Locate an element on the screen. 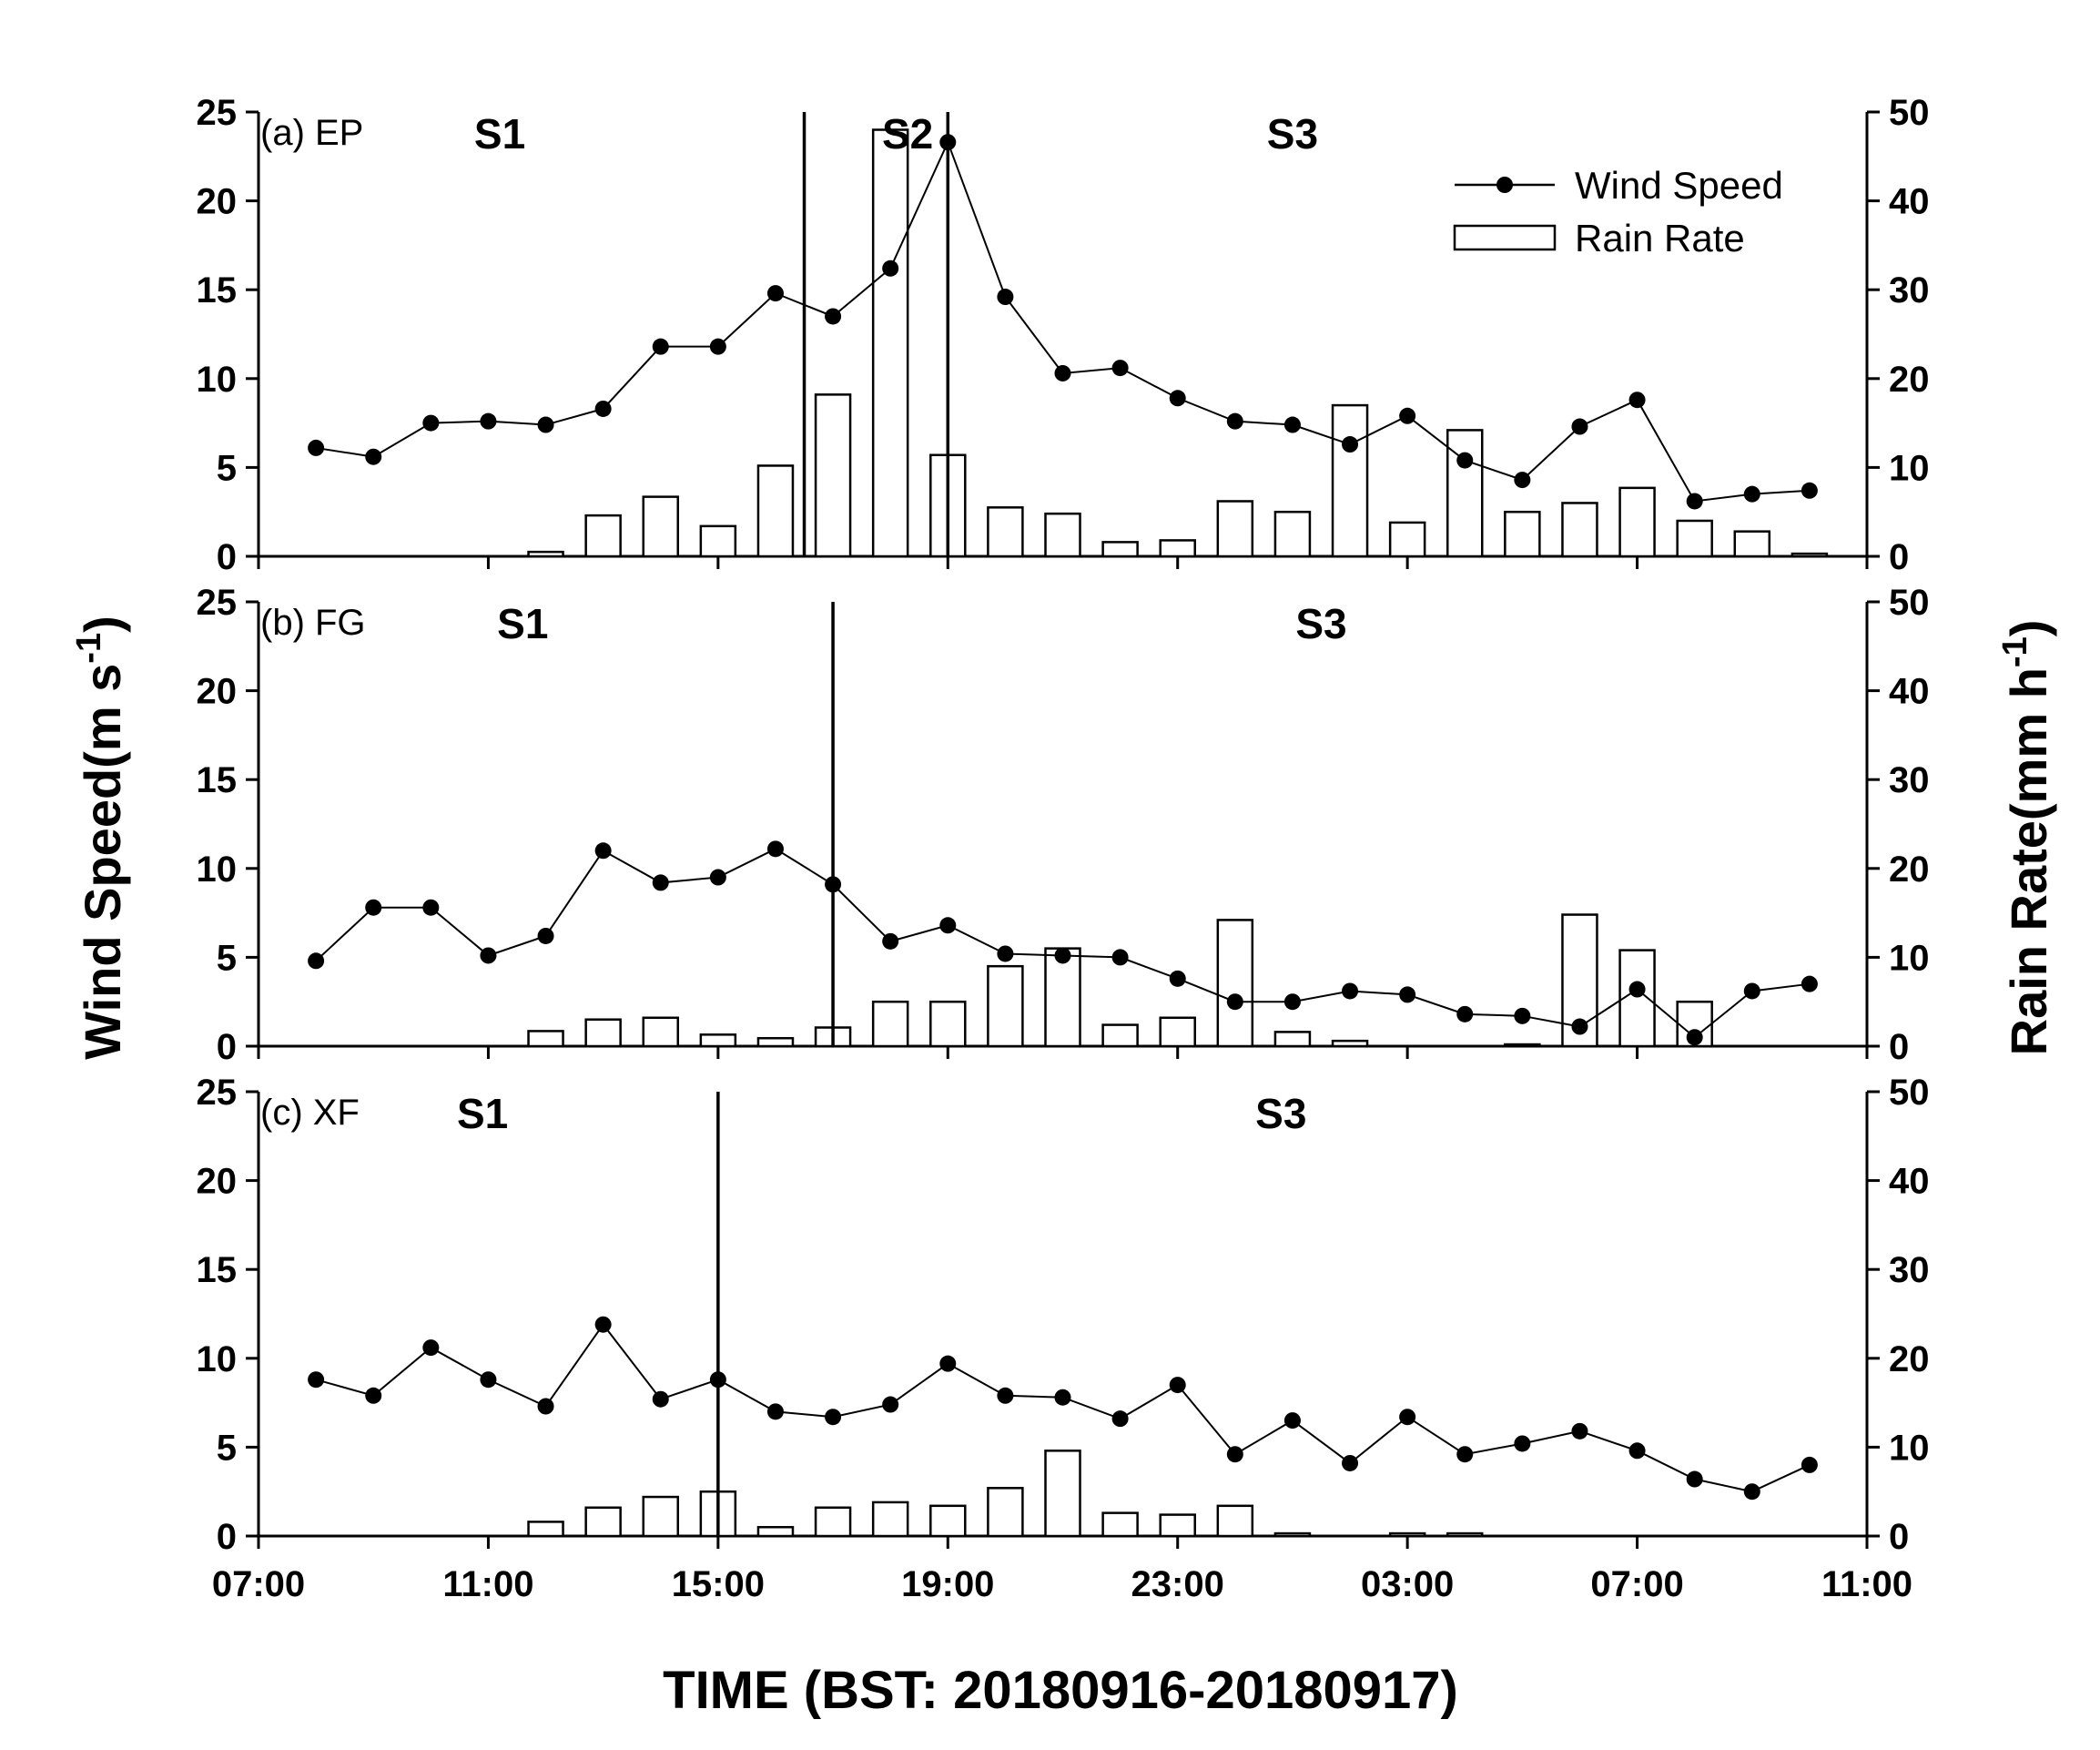  panel-label: (b) FG is located at coordinates (313, 623).